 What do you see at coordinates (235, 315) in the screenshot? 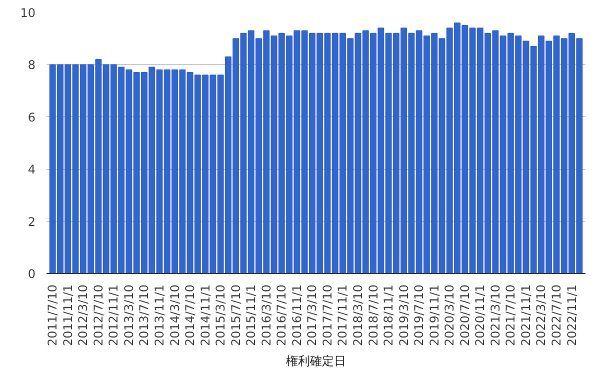
I see `x-tick-label: 2015/7/10` at bounding box center [235, 315].